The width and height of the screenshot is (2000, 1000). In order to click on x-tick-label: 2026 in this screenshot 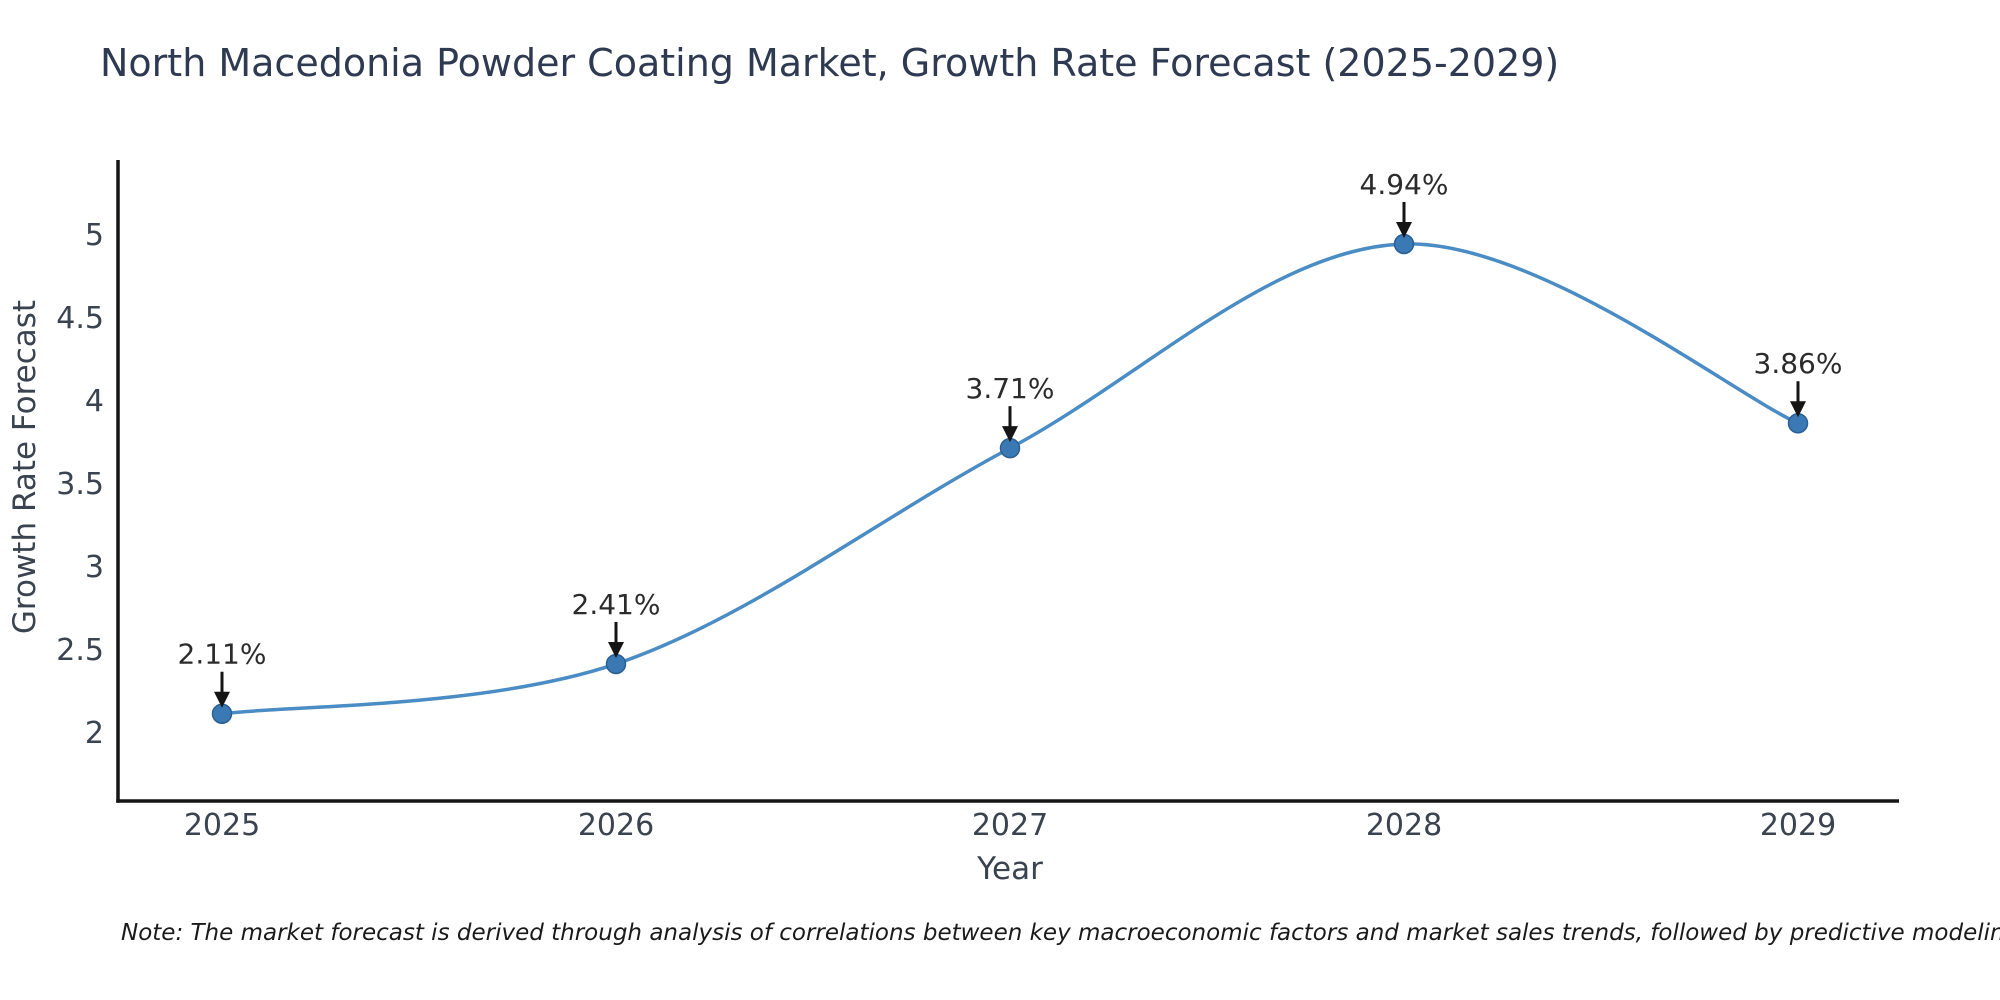, I will do `click(616, 825)`.